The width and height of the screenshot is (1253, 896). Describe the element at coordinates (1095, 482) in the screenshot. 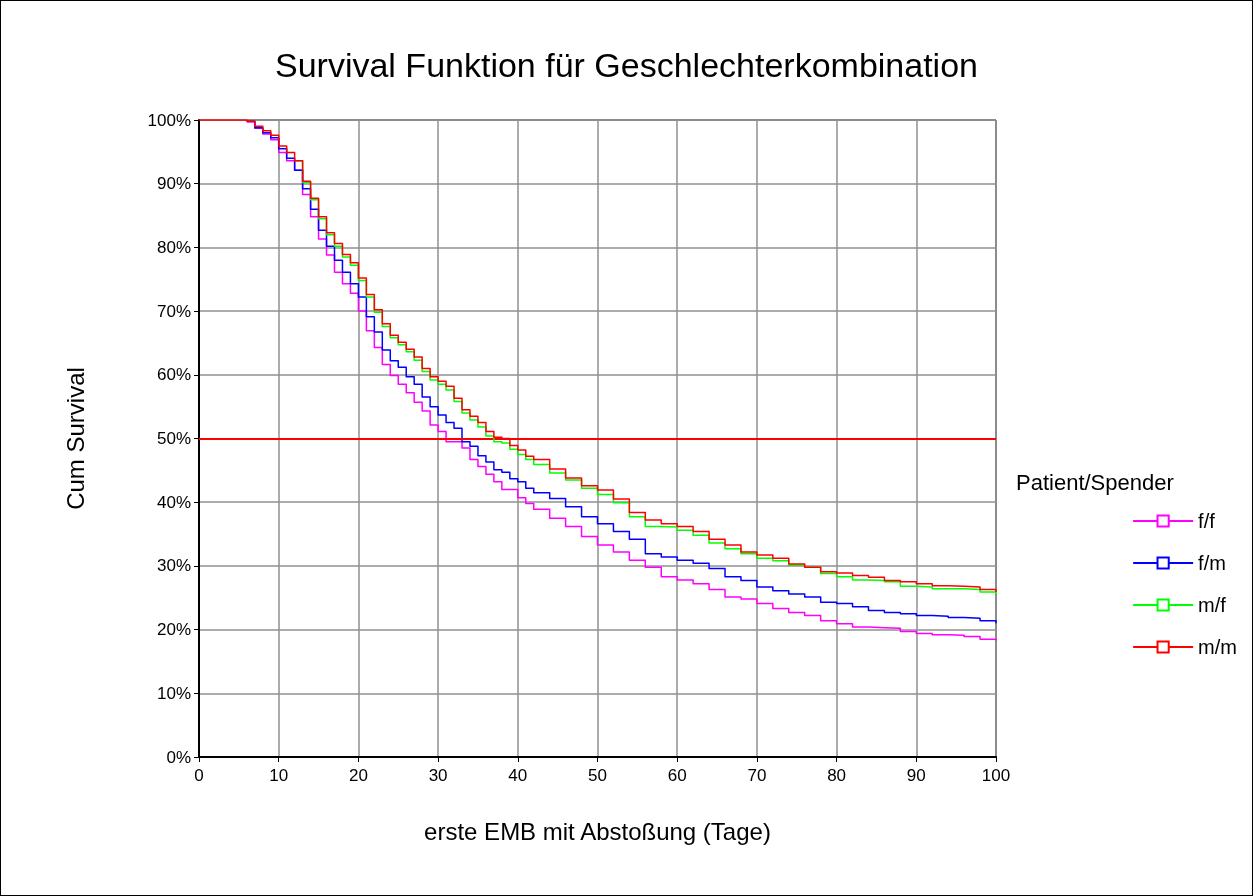

I see `legend-title: Patient/Spender` at that location.